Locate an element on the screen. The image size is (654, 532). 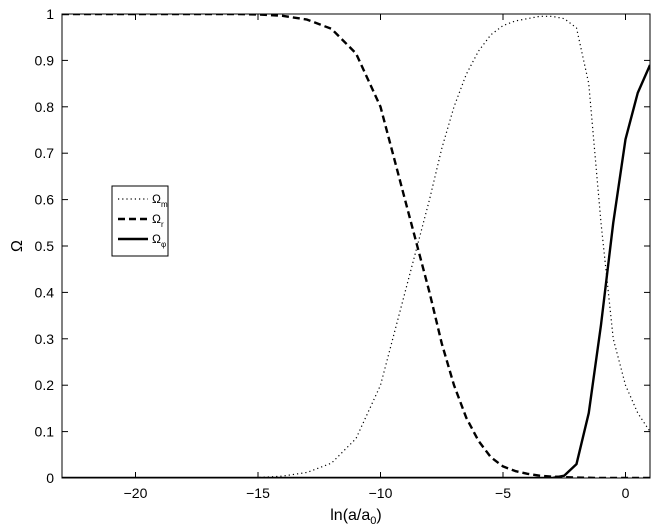
x-tick-label: −20 is located at coordinates (136, 493).